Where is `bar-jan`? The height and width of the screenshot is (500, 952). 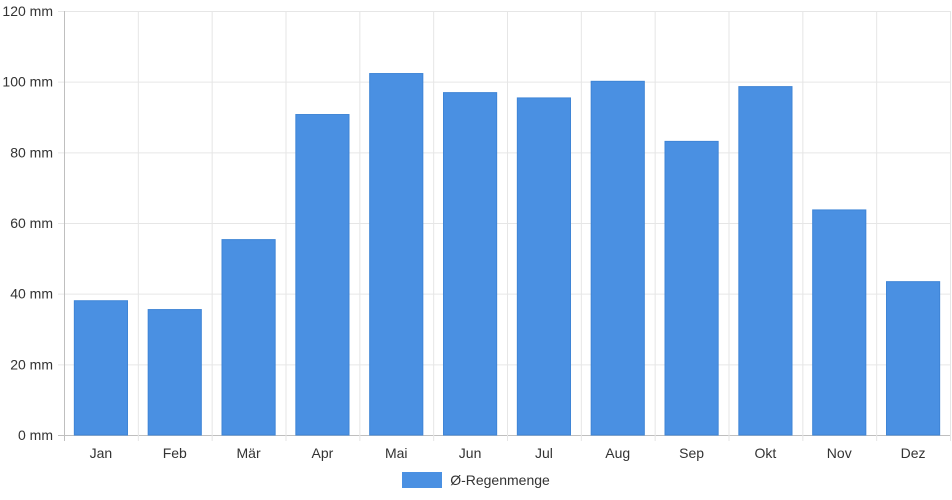
bar-jan is located at coordinates (100, 368).